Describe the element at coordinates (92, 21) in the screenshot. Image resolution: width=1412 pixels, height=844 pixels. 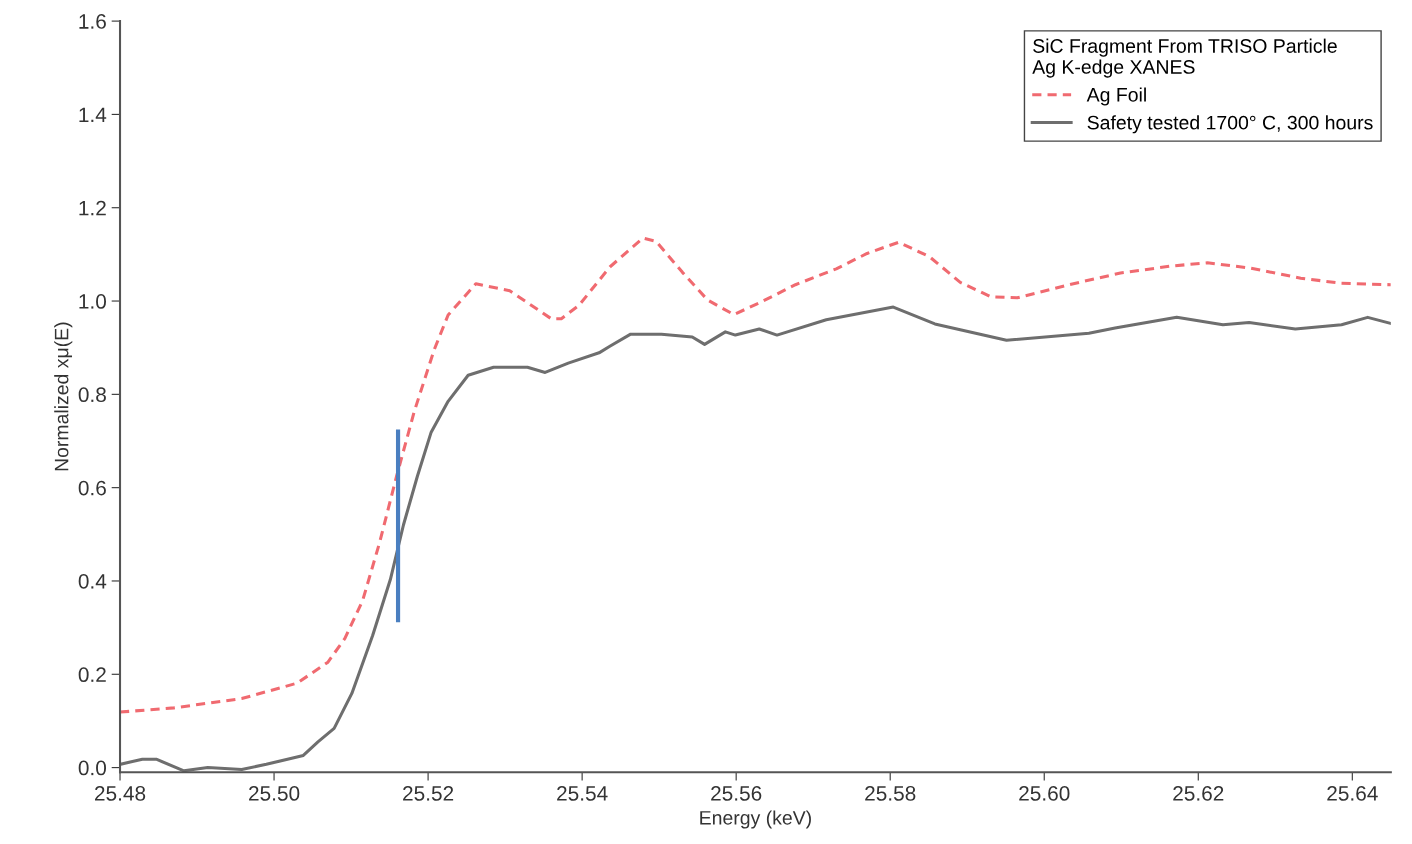
I see `y-tick-label: 1.6` at that location.